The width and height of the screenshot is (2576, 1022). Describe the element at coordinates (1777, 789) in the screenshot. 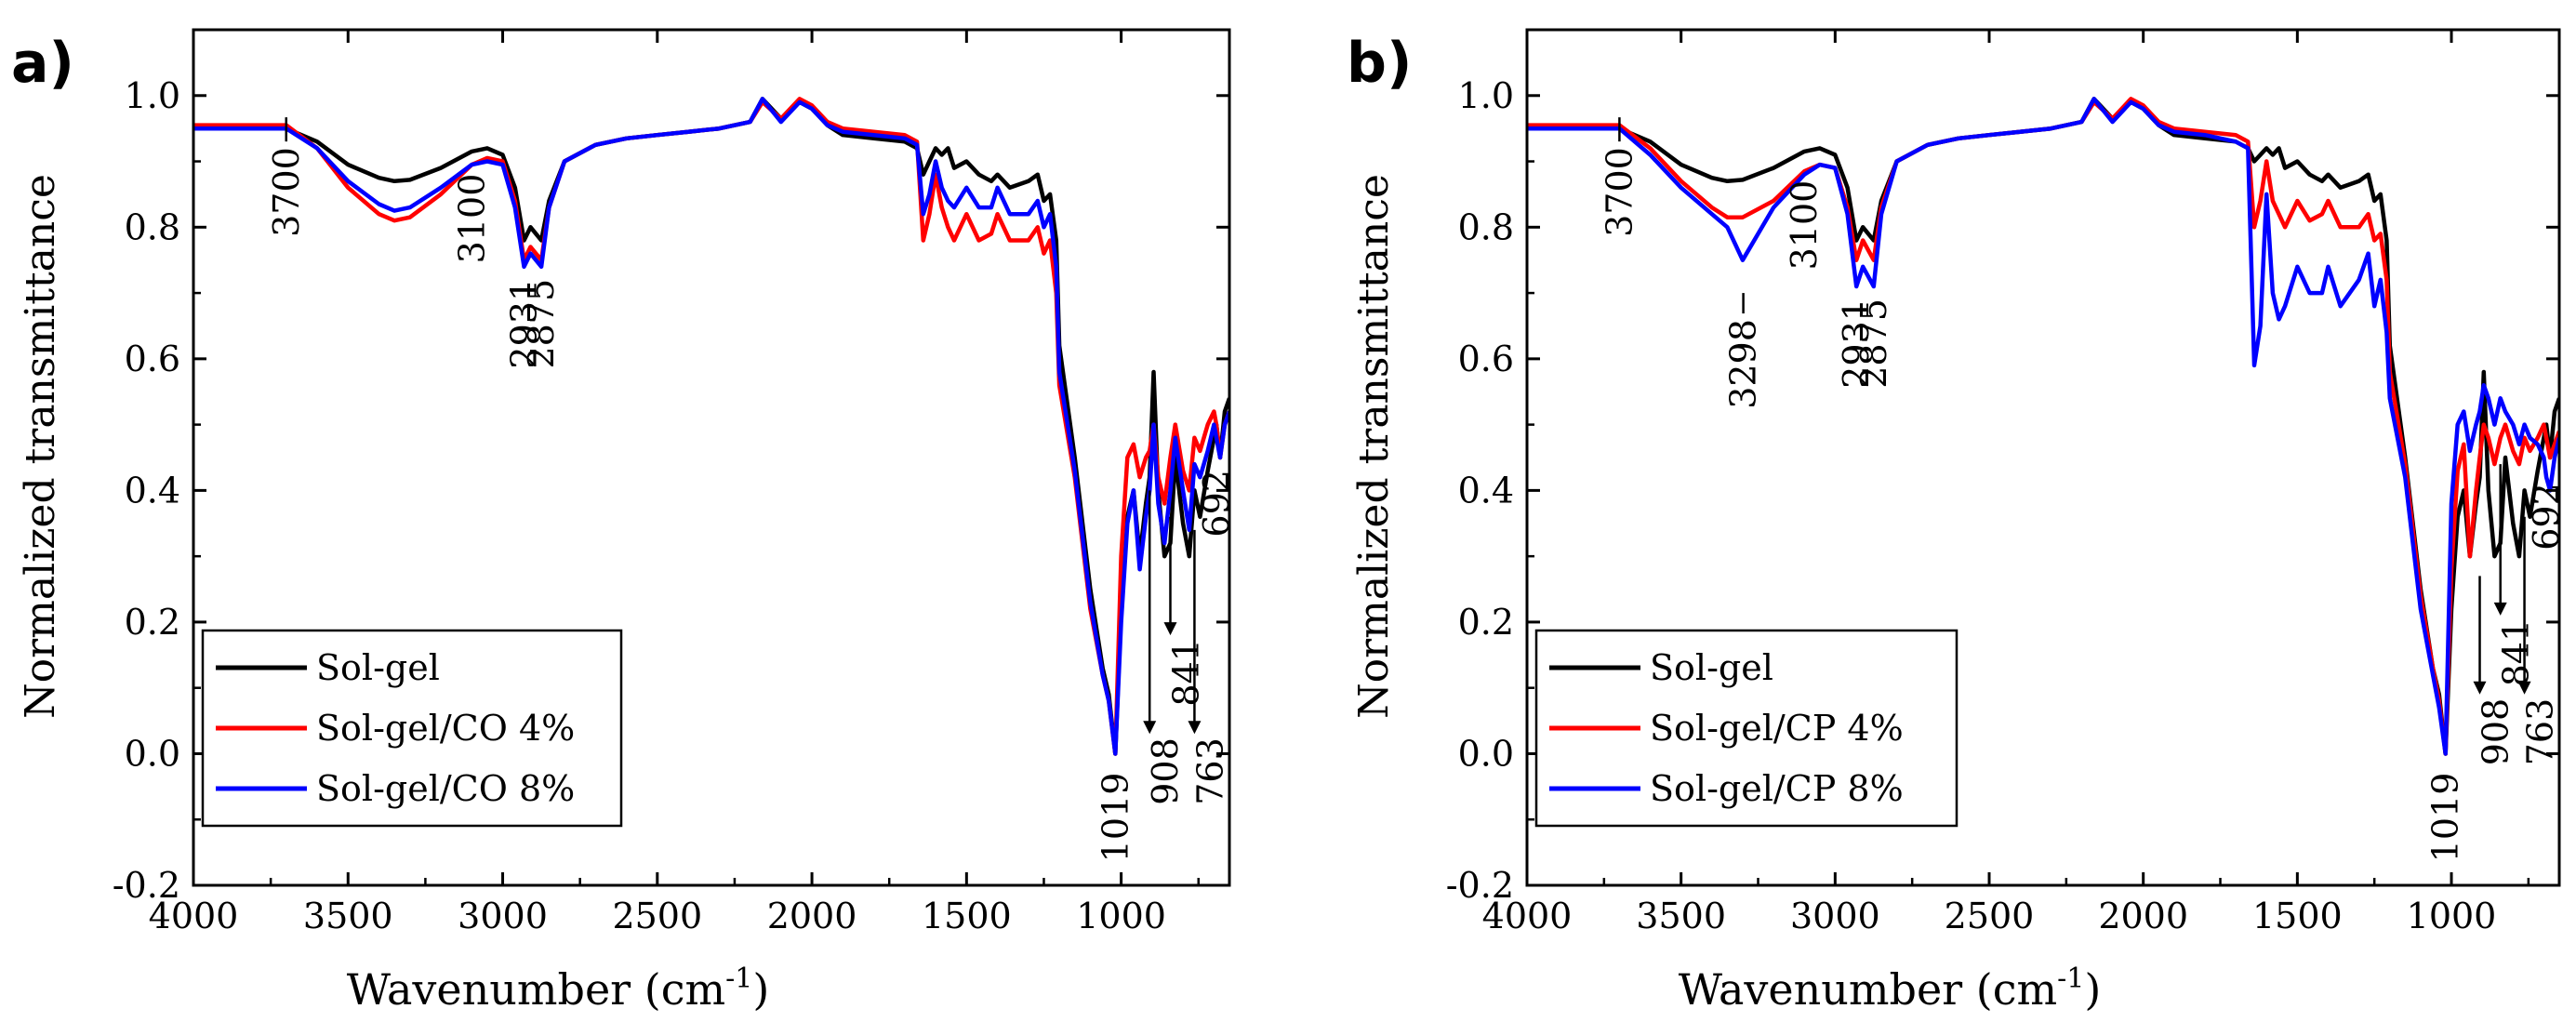

I see `legend-label: Sol-gel/CP 8%` at that location.